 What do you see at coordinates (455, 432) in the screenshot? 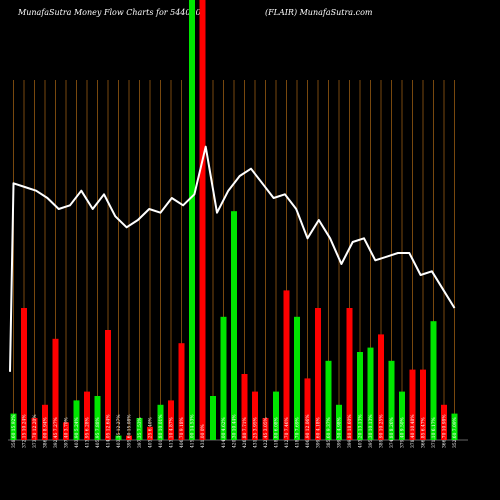
I see `tick-label: 352.60 7.09%` at bounding box center [455, 432].